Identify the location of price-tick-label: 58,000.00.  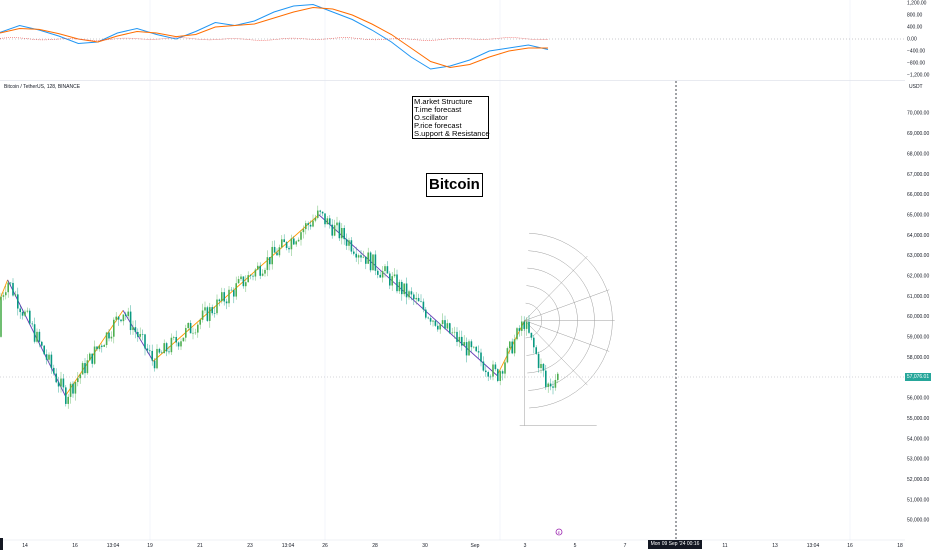
(918, 358).